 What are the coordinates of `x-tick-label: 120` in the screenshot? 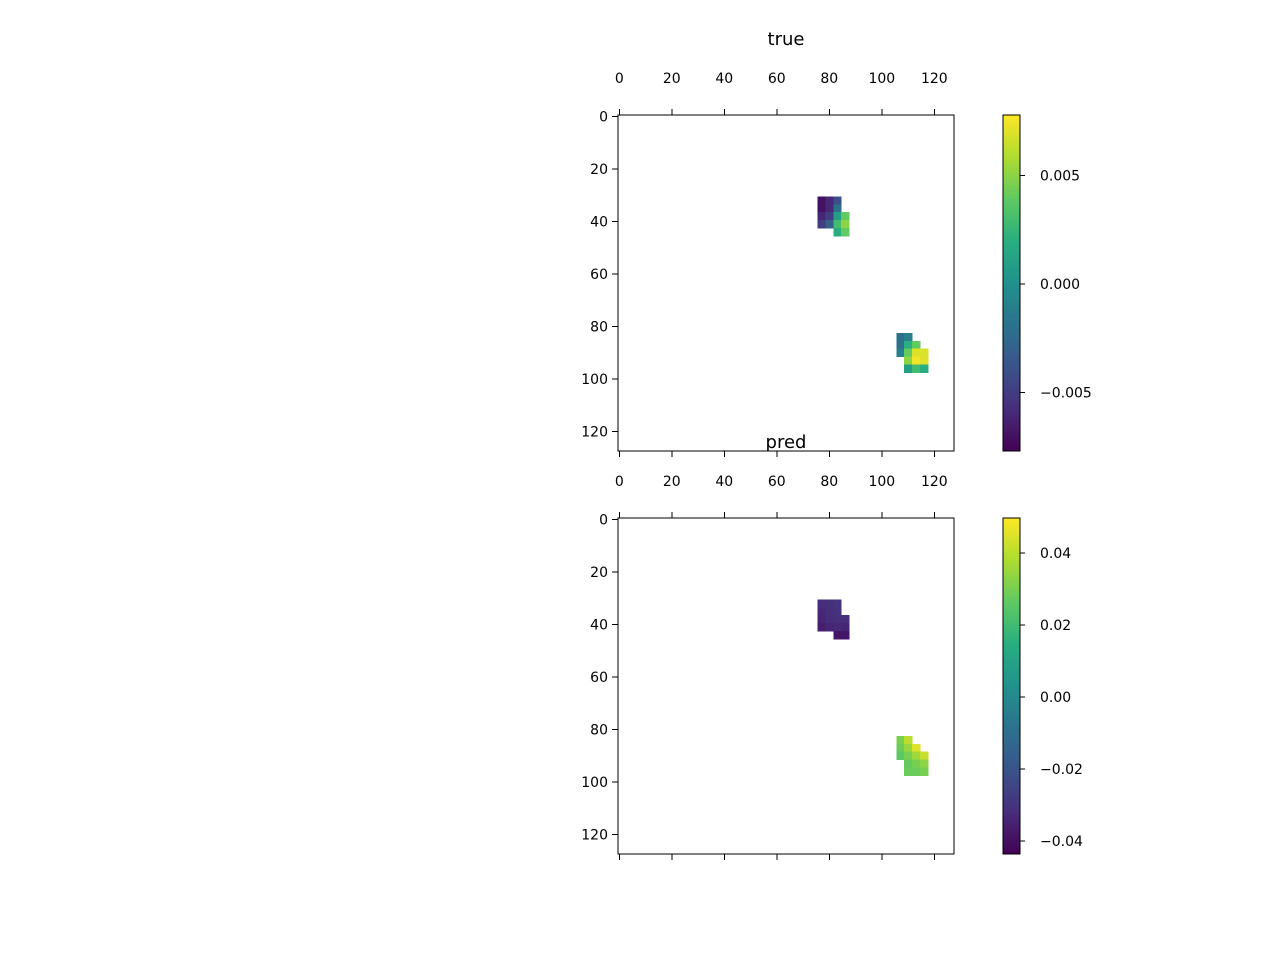 It's located at (934, 79).